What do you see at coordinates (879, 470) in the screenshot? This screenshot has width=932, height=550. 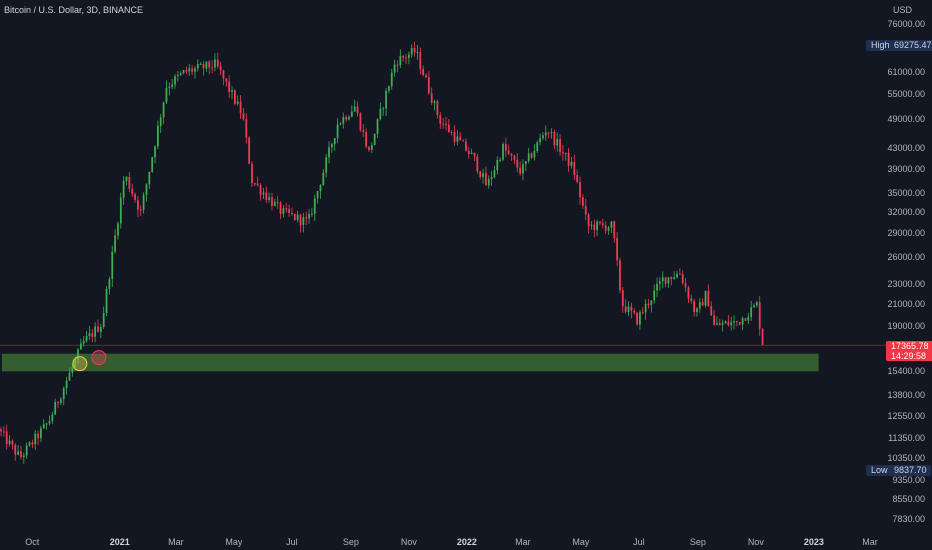 I see `low-badge-label: Low` at bounding box center [879, 470].